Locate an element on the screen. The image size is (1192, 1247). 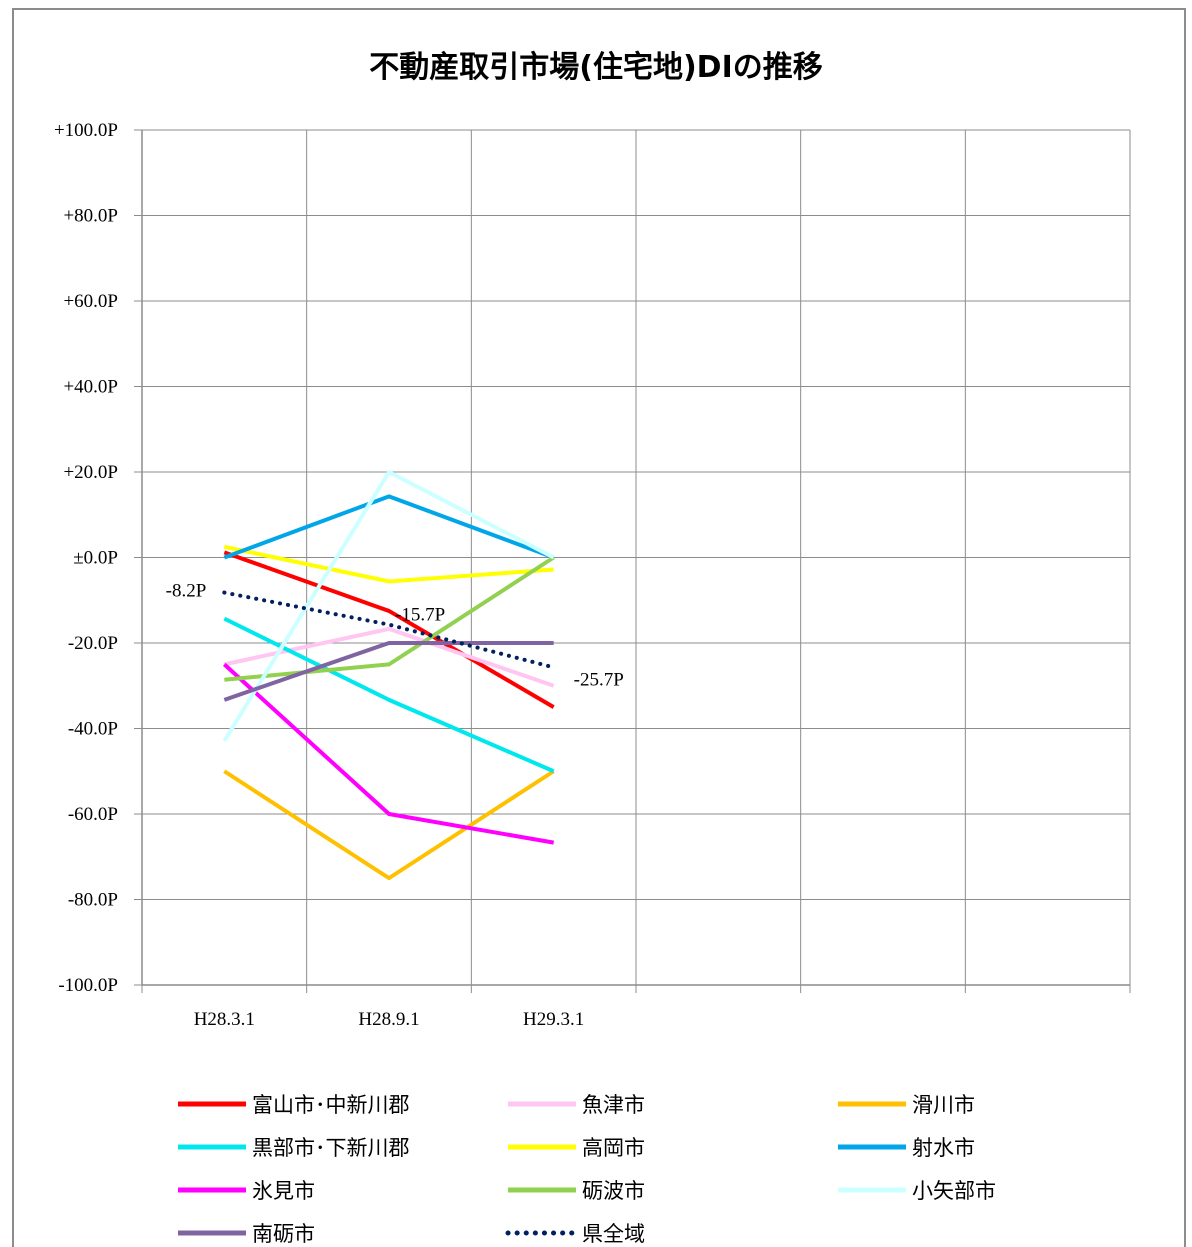
y-tick-label: -40.0P is located at coordinates (93, 729).